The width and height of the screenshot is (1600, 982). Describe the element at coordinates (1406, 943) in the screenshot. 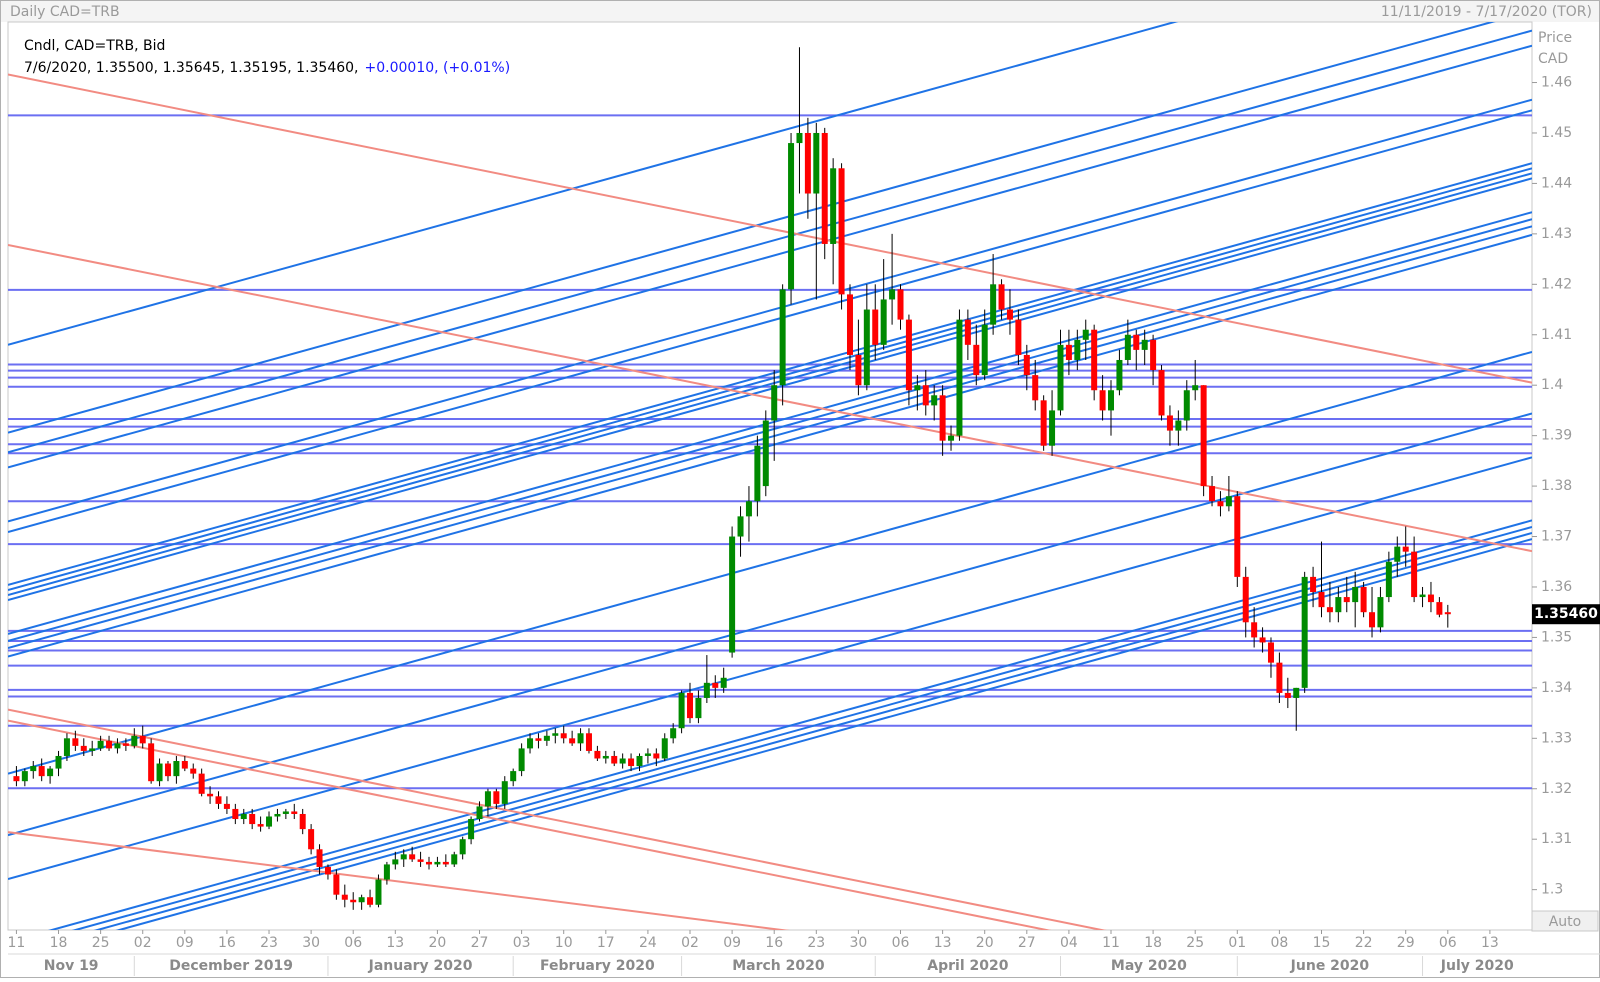

I see `x-tick-label: 29` at that location.